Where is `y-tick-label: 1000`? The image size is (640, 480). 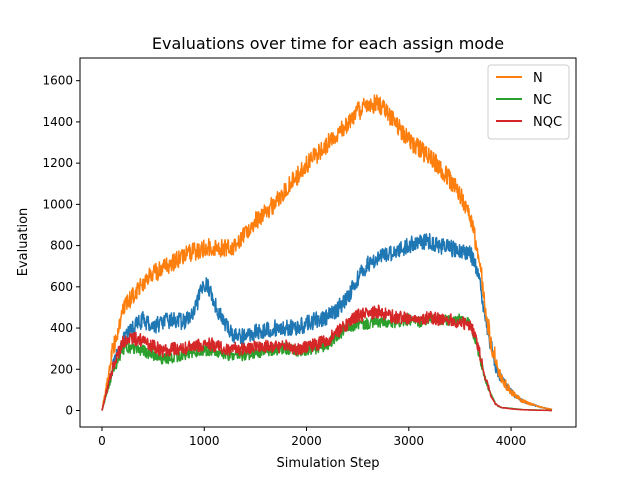 y-tick-label: 1000 is located at coordinates (57, 204).